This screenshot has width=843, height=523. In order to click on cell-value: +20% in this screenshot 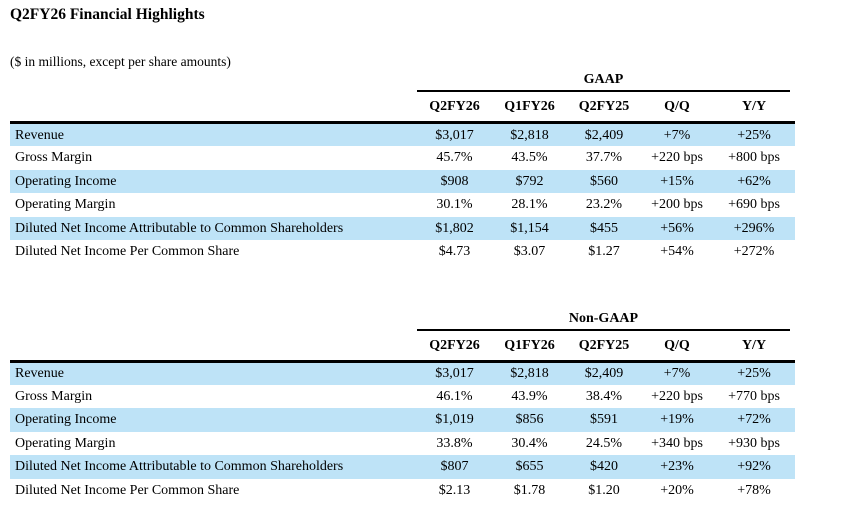, I will do `click(677, 490)`.